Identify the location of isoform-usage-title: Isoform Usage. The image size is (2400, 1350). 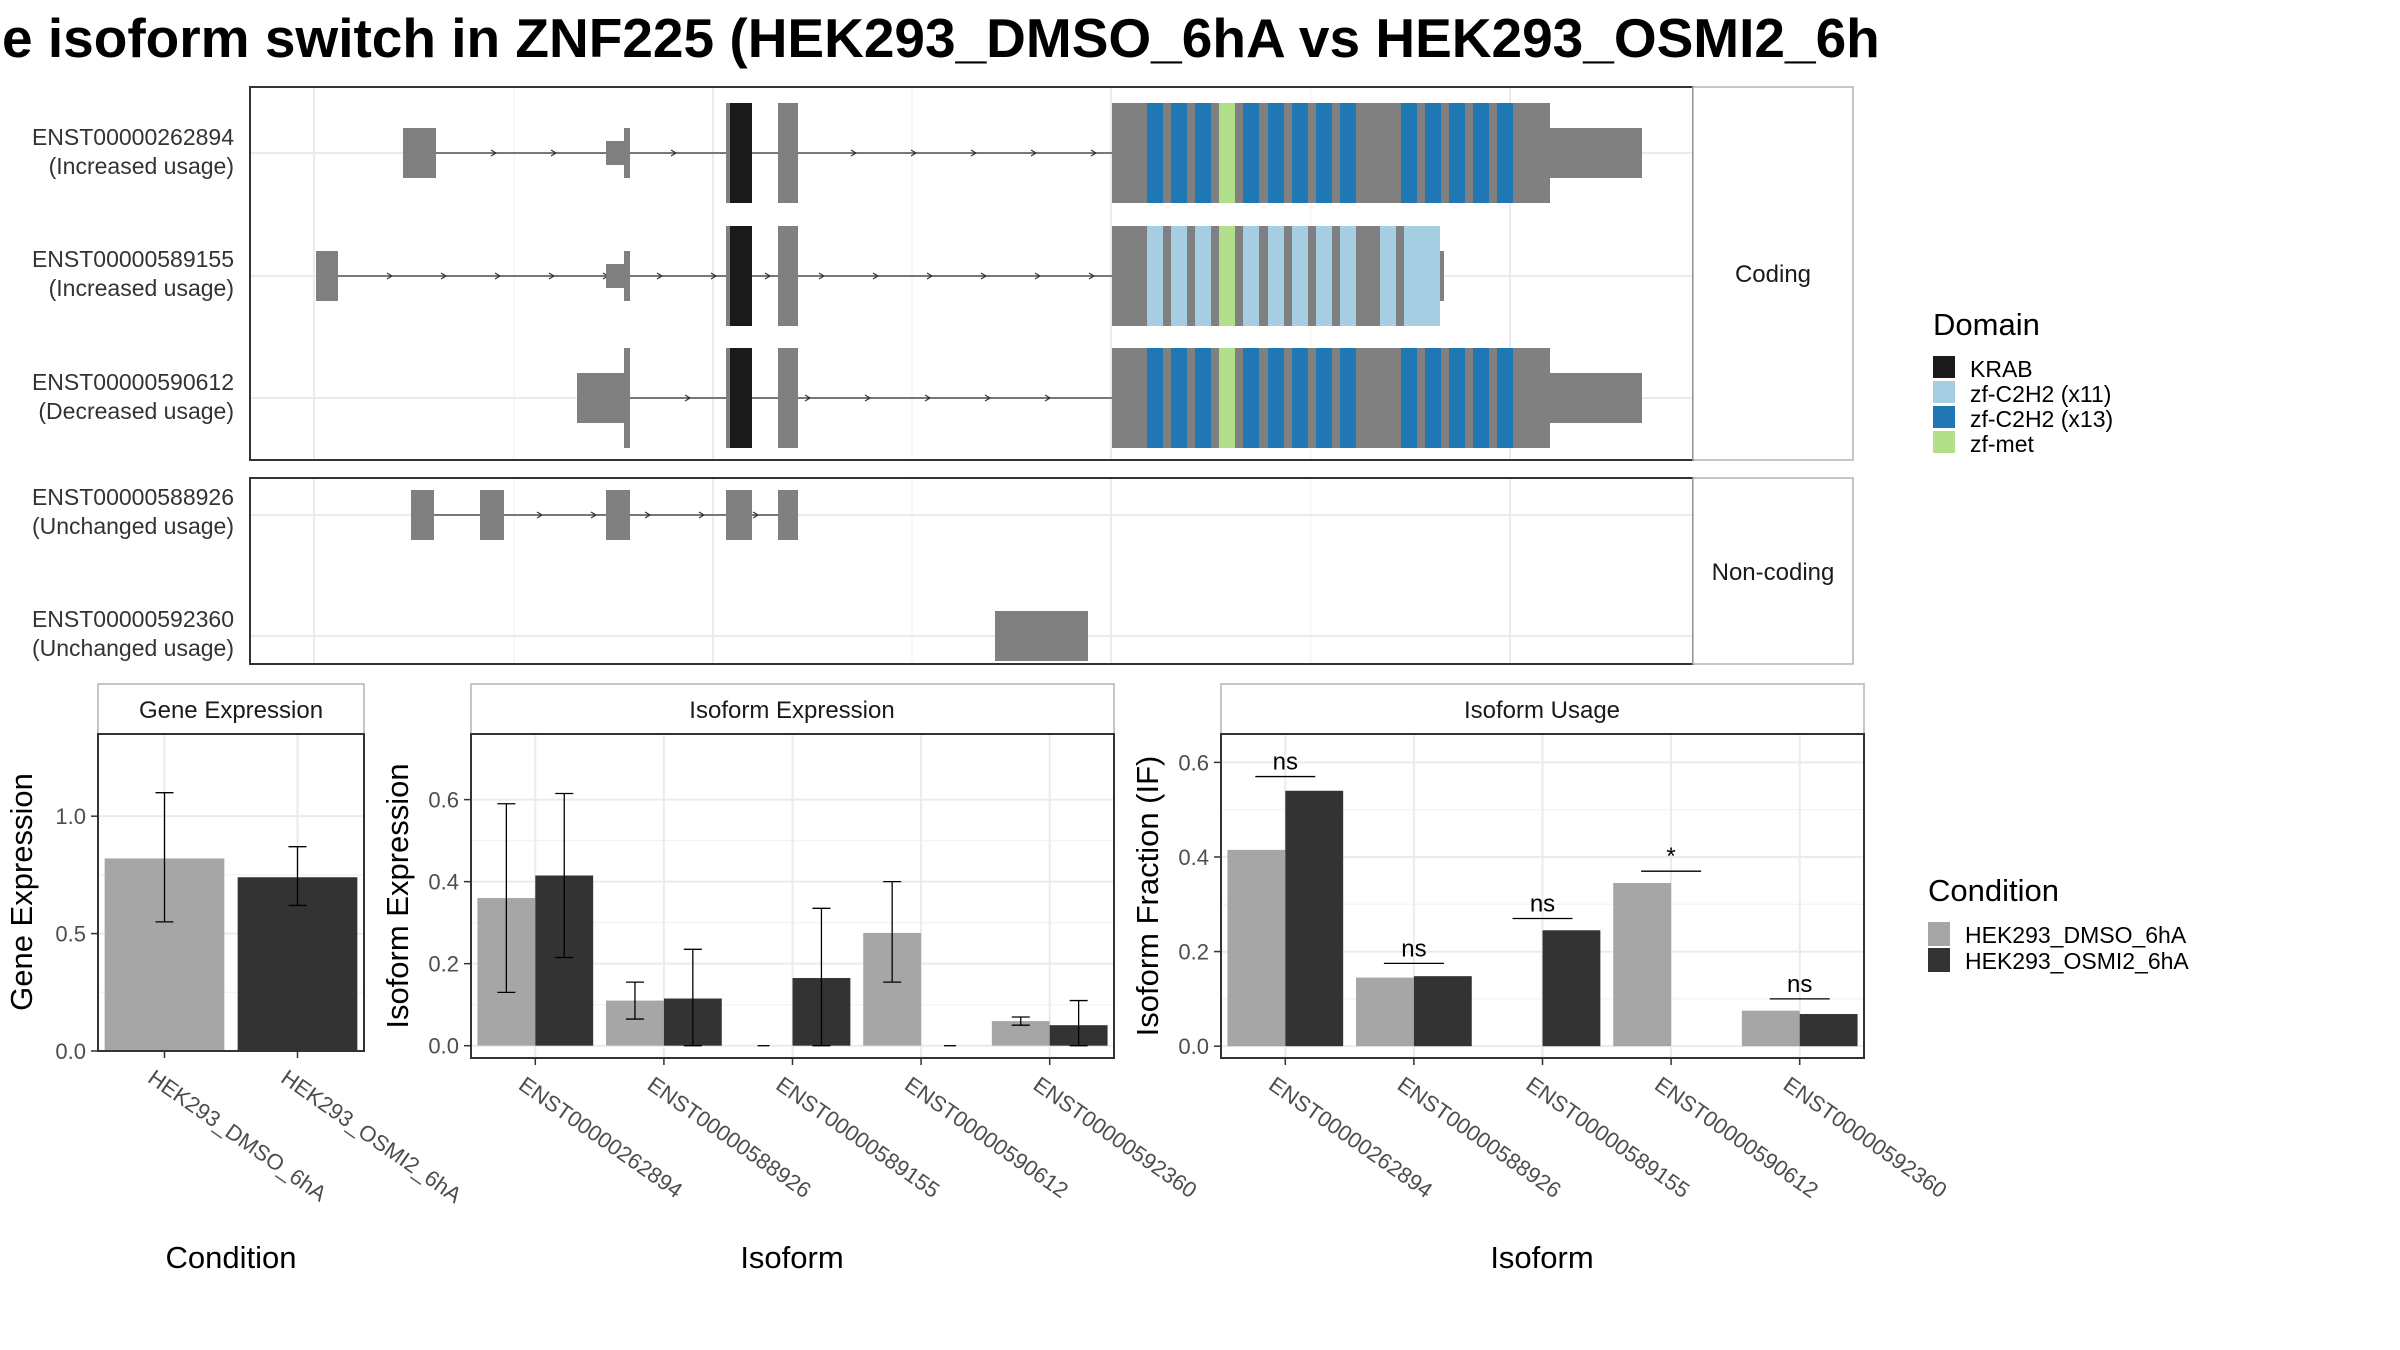
(1542, 710).